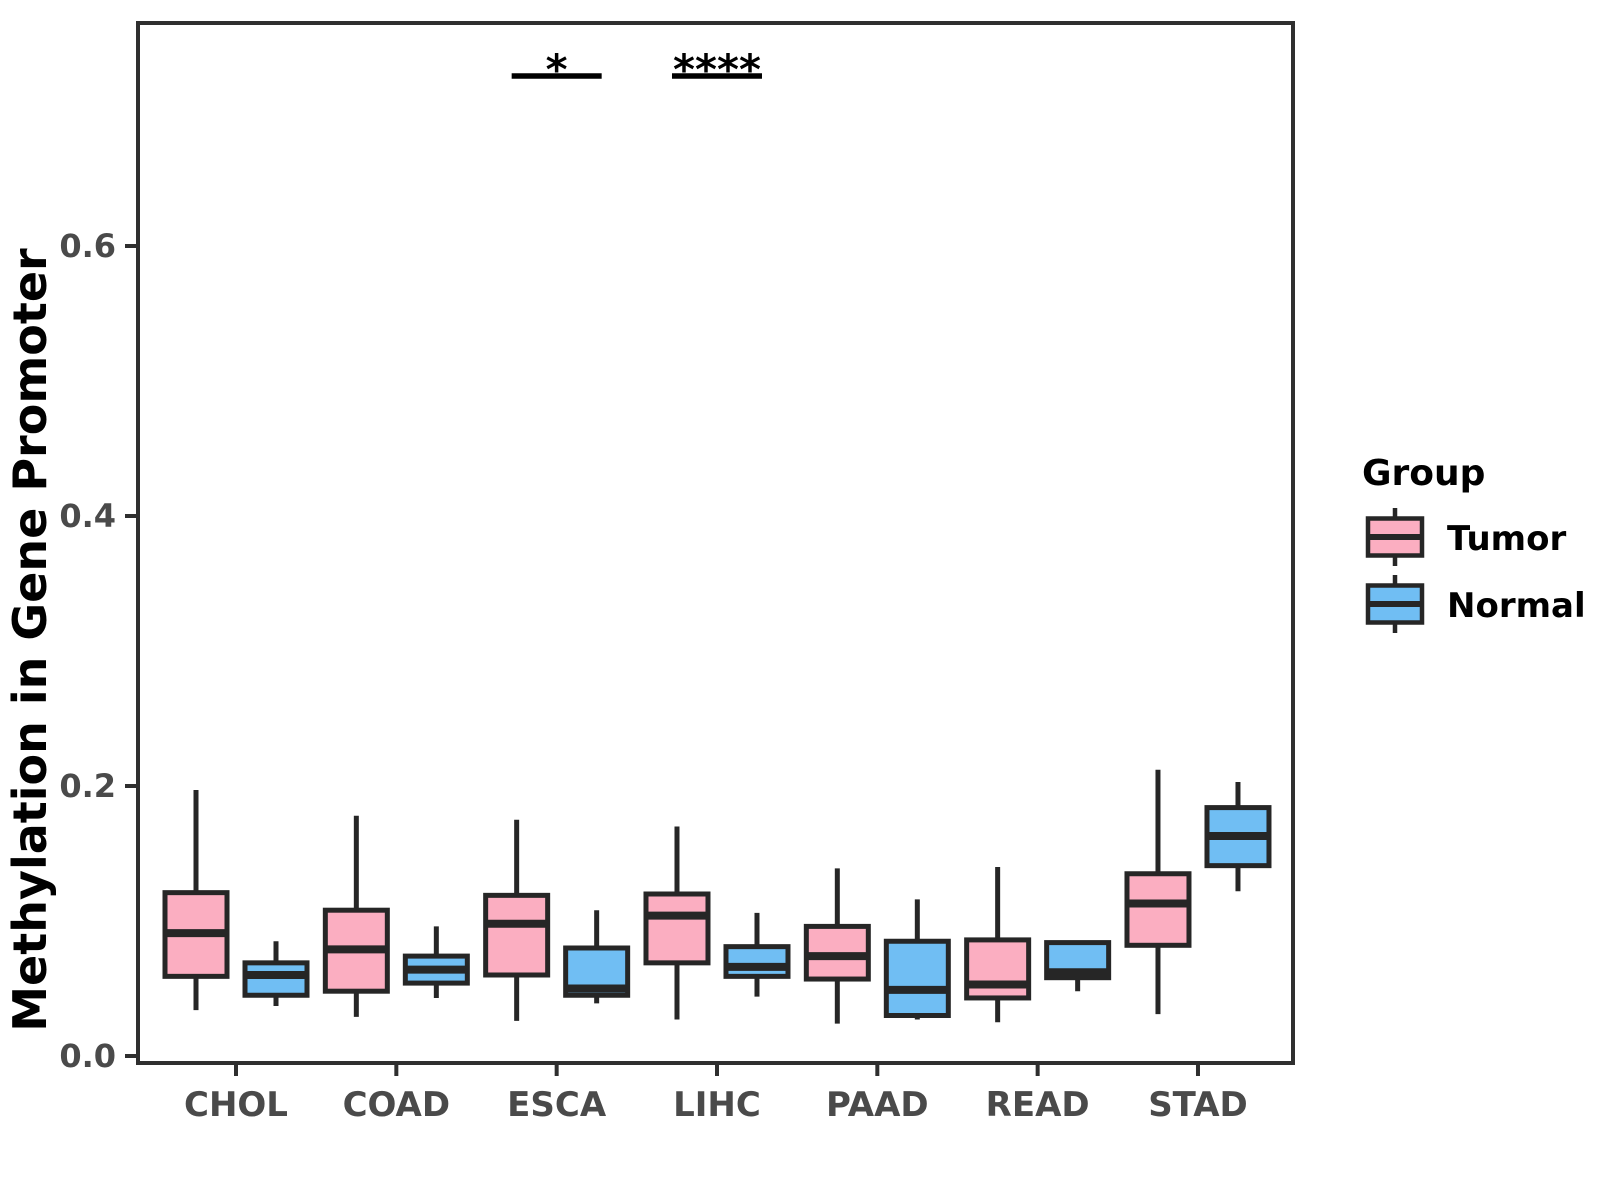  I want to click on box-normal-CHOL, so click(276, 979).